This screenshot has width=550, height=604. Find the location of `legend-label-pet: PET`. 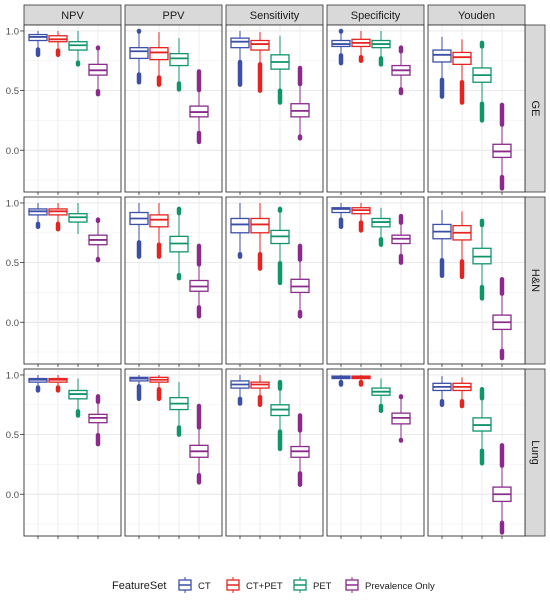

legend-label-pet: PET is located at coordinates (322, 586).